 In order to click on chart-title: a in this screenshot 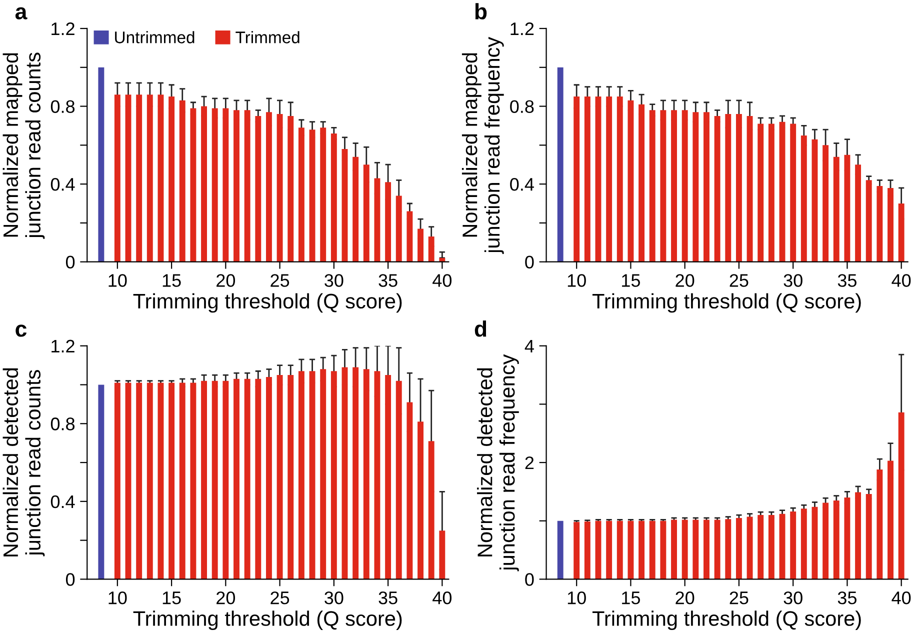, I will do `click(21, 13)`.